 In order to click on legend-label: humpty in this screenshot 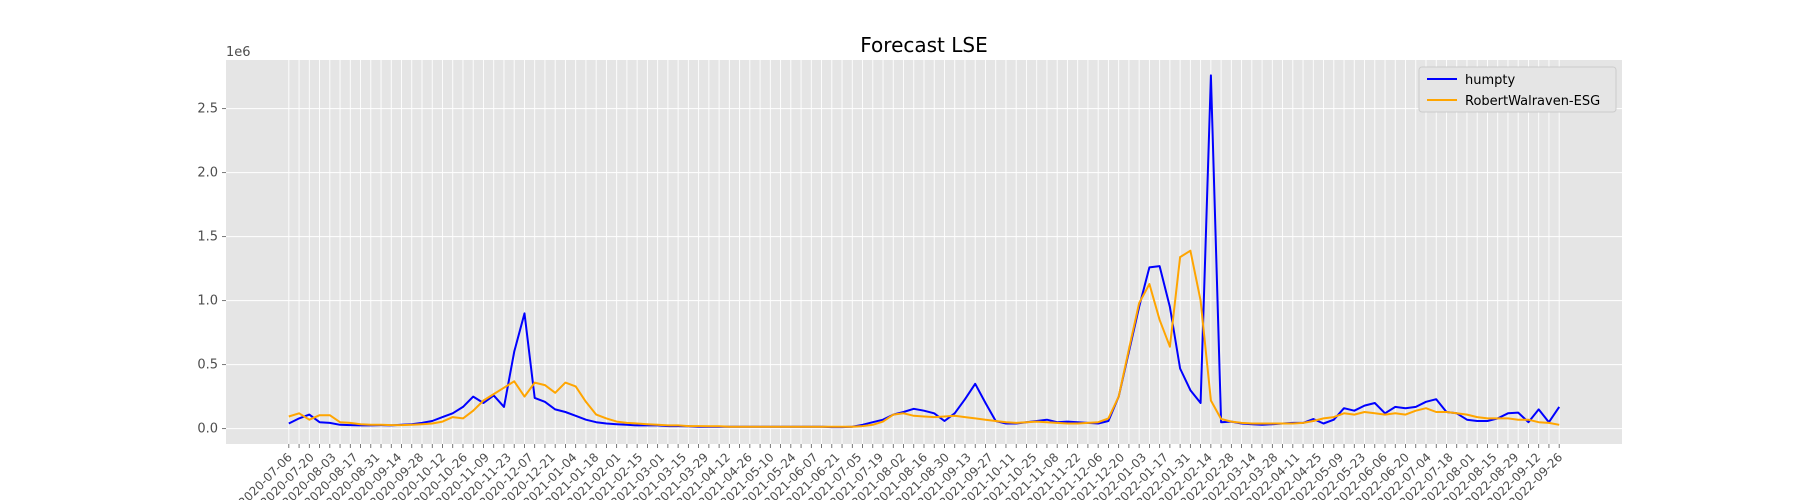, I will do `click(1490, 80)`.